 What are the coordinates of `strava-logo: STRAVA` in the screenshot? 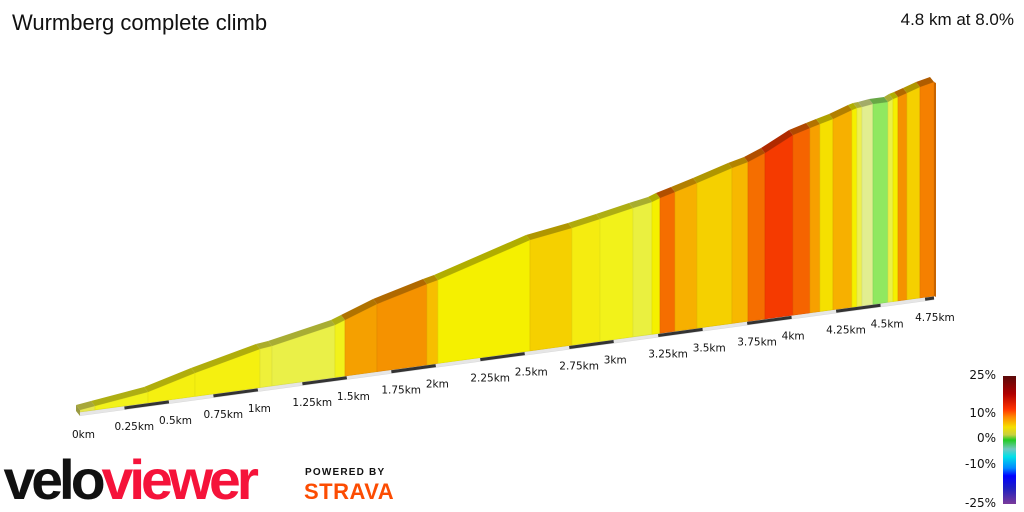 It's located at (349, 491).